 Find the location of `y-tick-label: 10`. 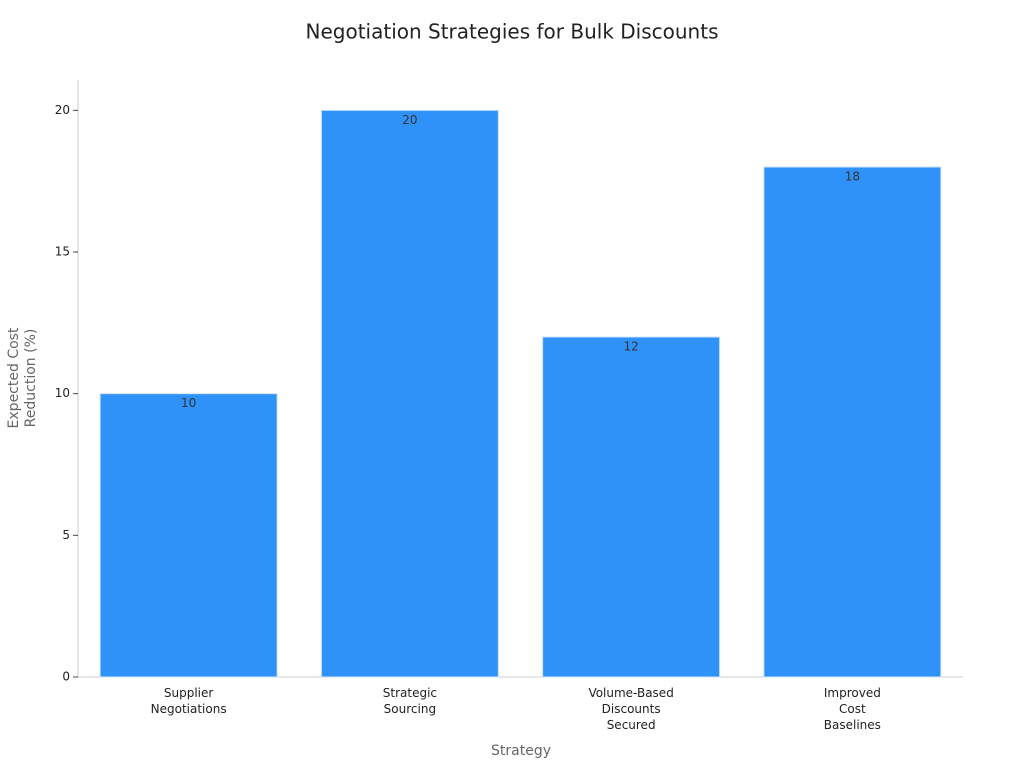

y-tick-label: 10 is located at coordinates (62, 393).